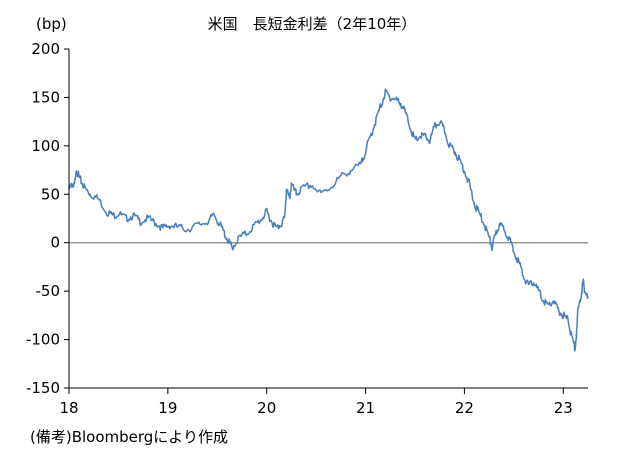 The width and height of the screenshot is (624, 465). Describe the element at coordinates (45, 146) in the screenshot. I see `y-tick-label: 100` at that location.